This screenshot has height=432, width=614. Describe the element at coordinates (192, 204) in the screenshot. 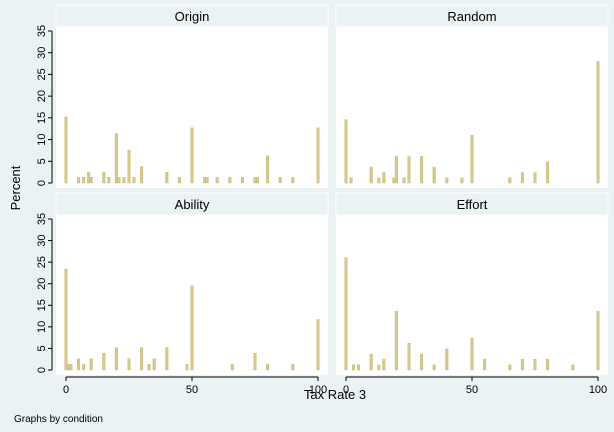

I see `panel-strip-label: Ability` at that location.